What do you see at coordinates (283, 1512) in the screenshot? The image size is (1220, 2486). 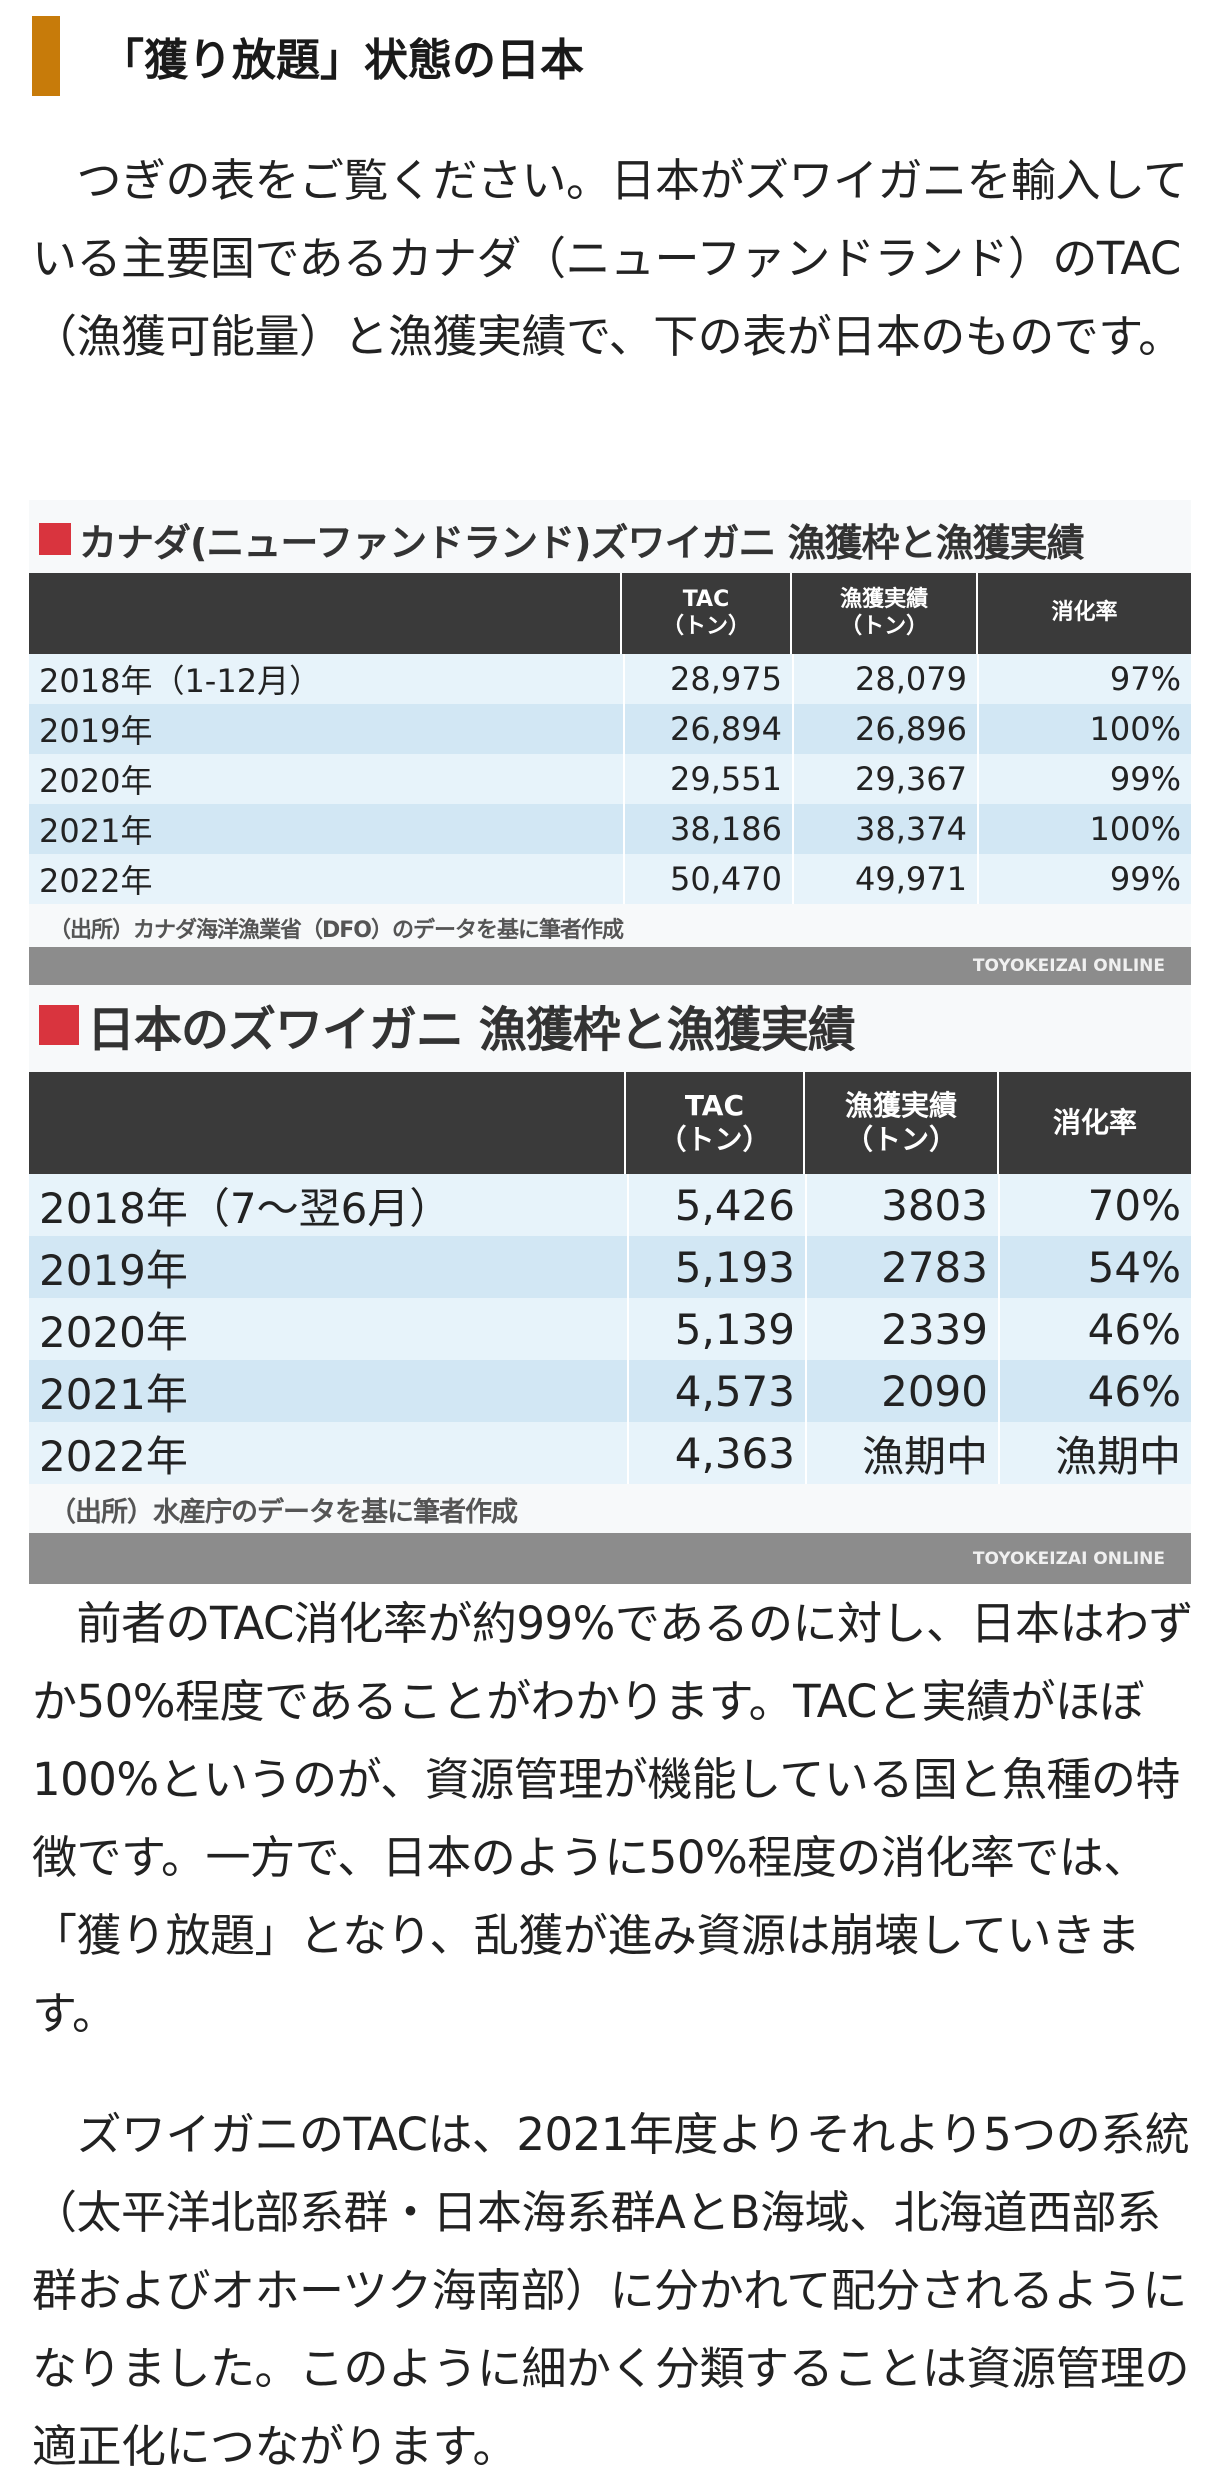 I see `source-note: （出所）水産庁のデータを基に筆者作成` at bounding box center [283, 1512].